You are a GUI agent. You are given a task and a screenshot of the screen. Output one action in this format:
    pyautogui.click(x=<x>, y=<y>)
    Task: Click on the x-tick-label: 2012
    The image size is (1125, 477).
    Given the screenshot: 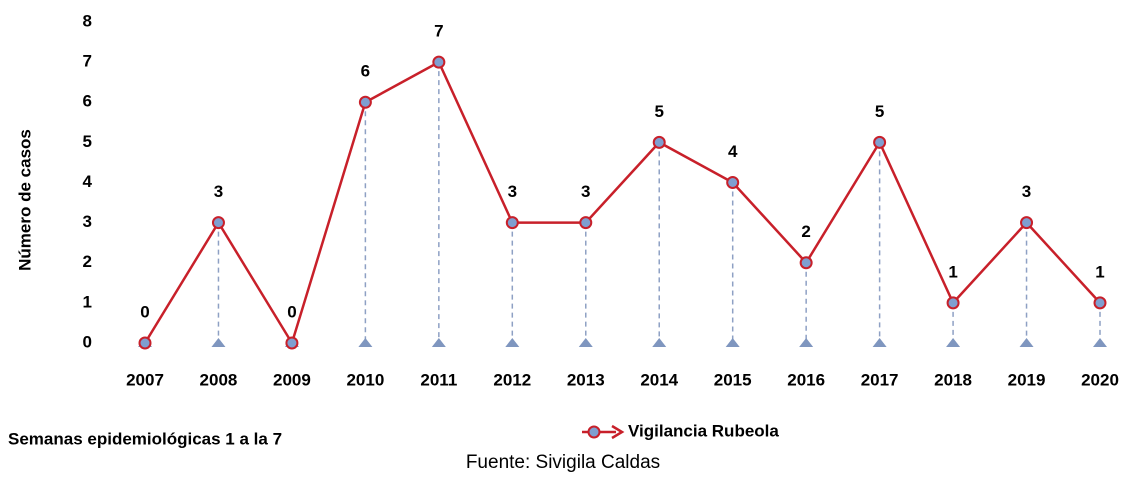 What is the action you would take?
    pyautogui.click(x=512, y=379)
    